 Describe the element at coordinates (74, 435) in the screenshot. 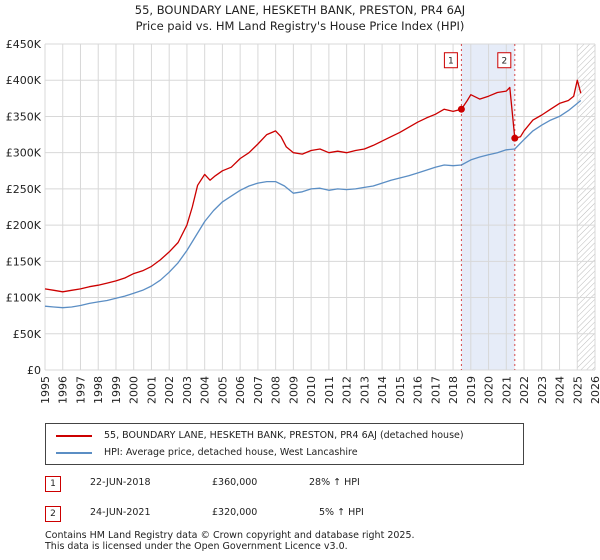

I see `legend-swatch-price` at that location.